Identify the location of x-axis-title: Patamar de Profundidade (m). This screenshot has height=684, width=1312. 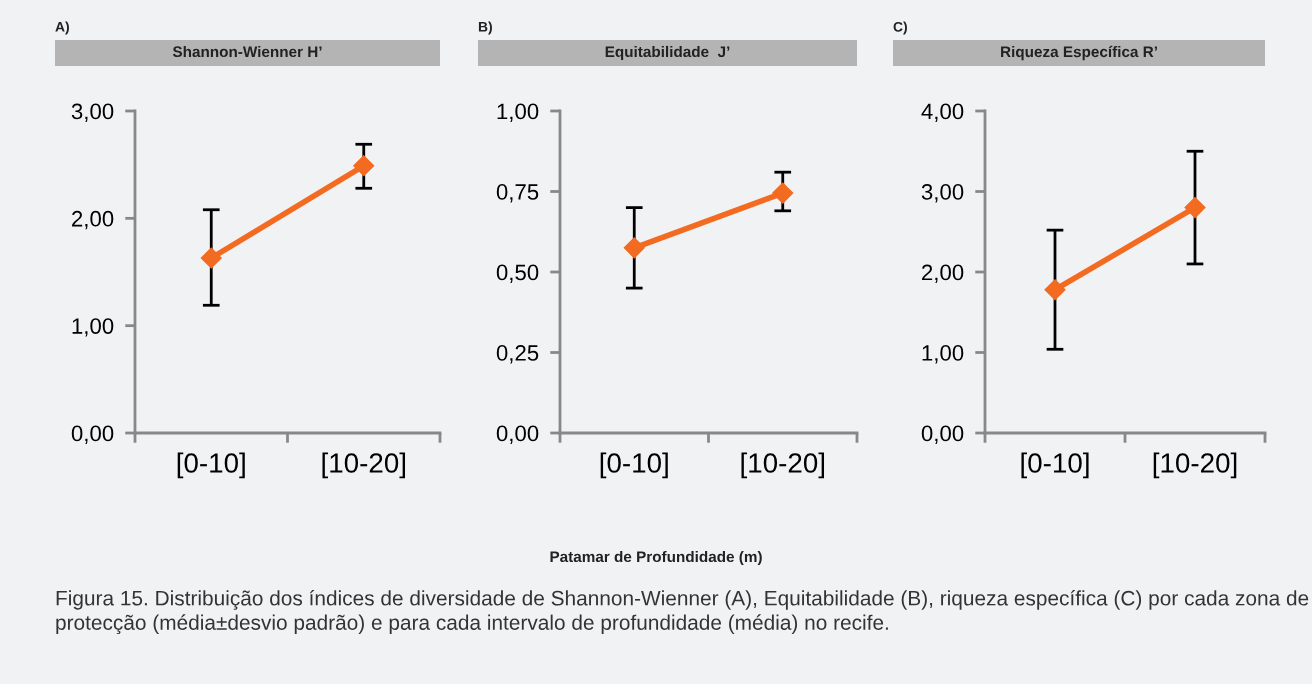
(656, 558).